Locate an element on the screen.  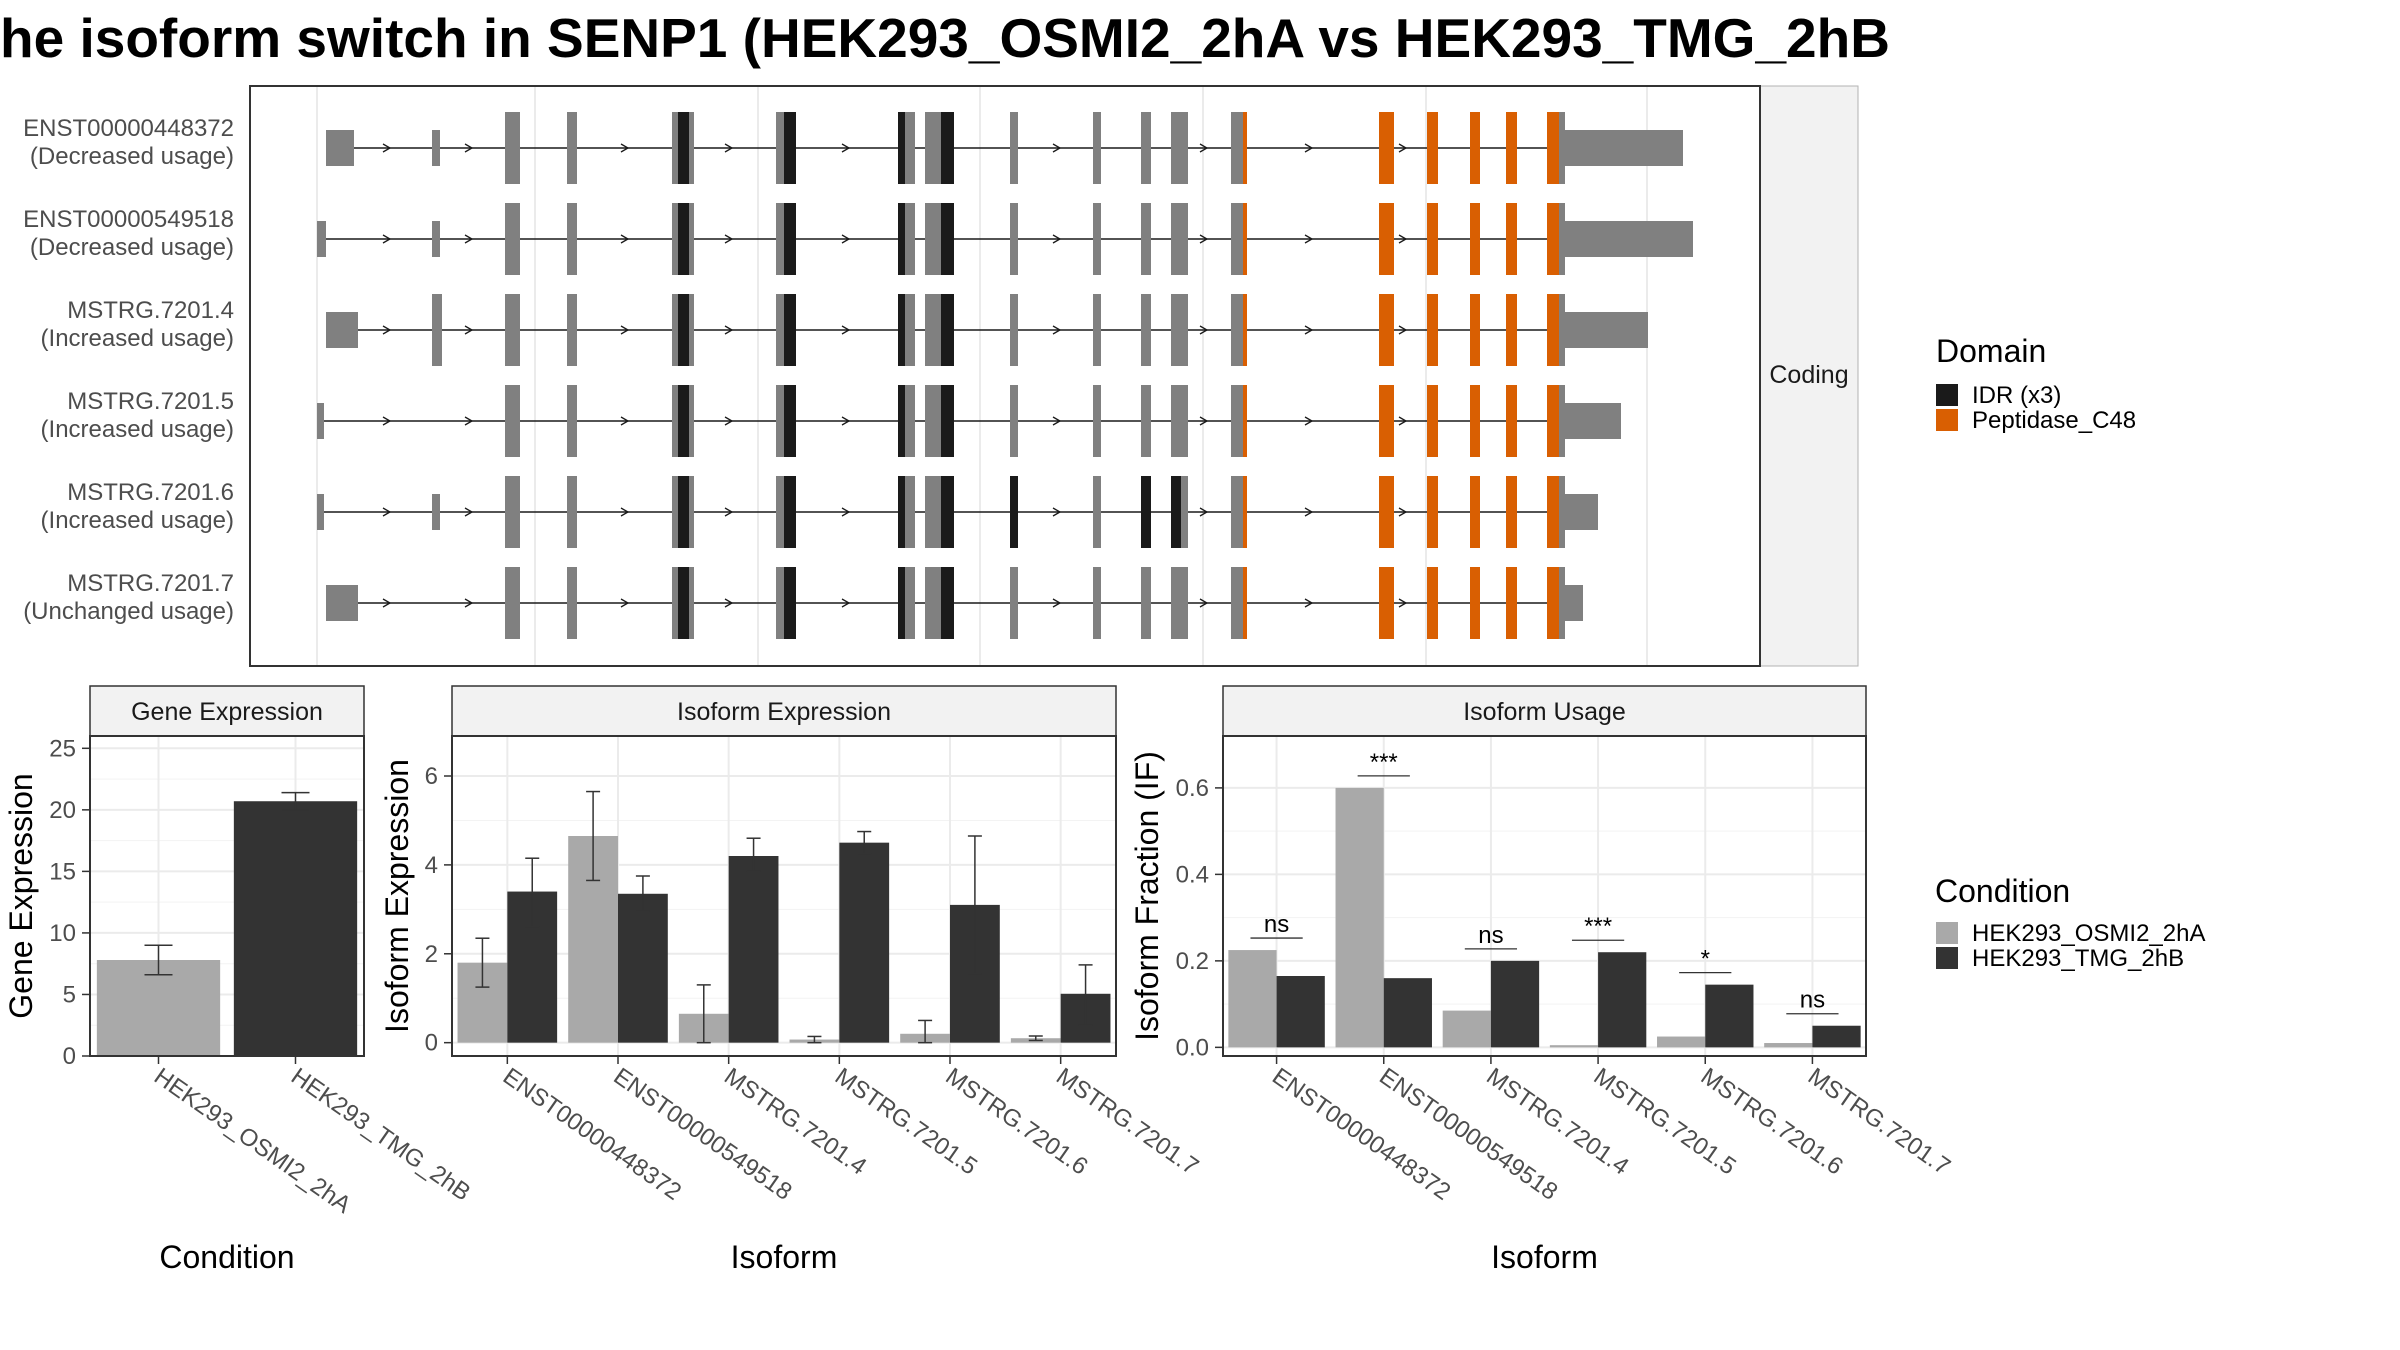
significance-label: *** is located at coordinates (1598, 926).